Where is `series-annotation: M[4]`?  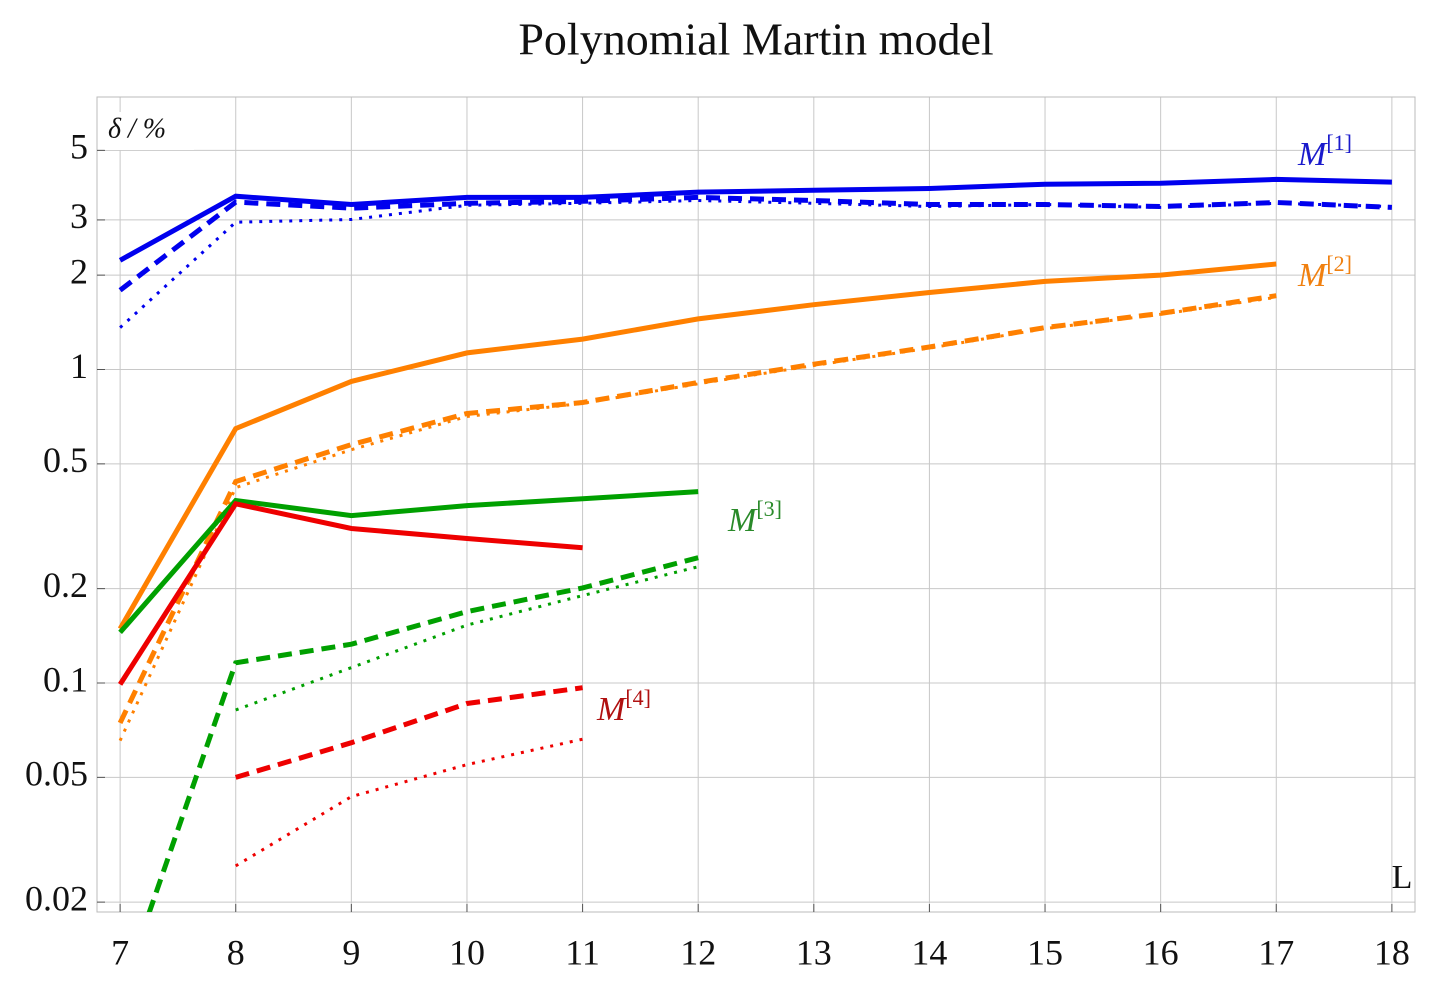 series-annotation: M[4] is located at coordinates (623, 706).